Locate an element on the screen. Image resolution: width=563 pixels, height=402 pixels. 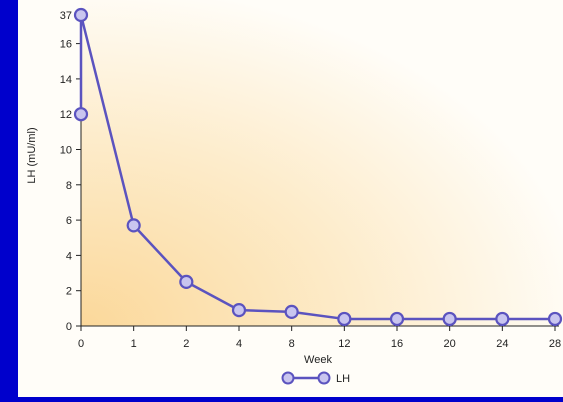
x-tick-label: 4 is located at coordinates (239, 344).